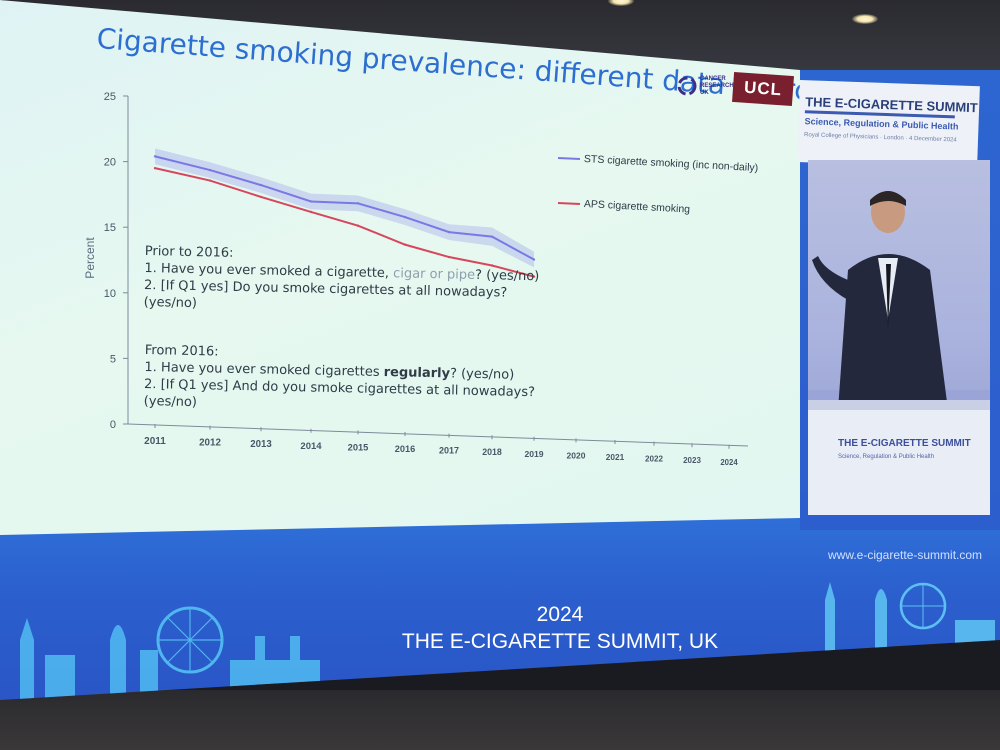  Describe the element at coordinates (113, 359) in the screenshot. I see `y-tick-label: 5` at that location.